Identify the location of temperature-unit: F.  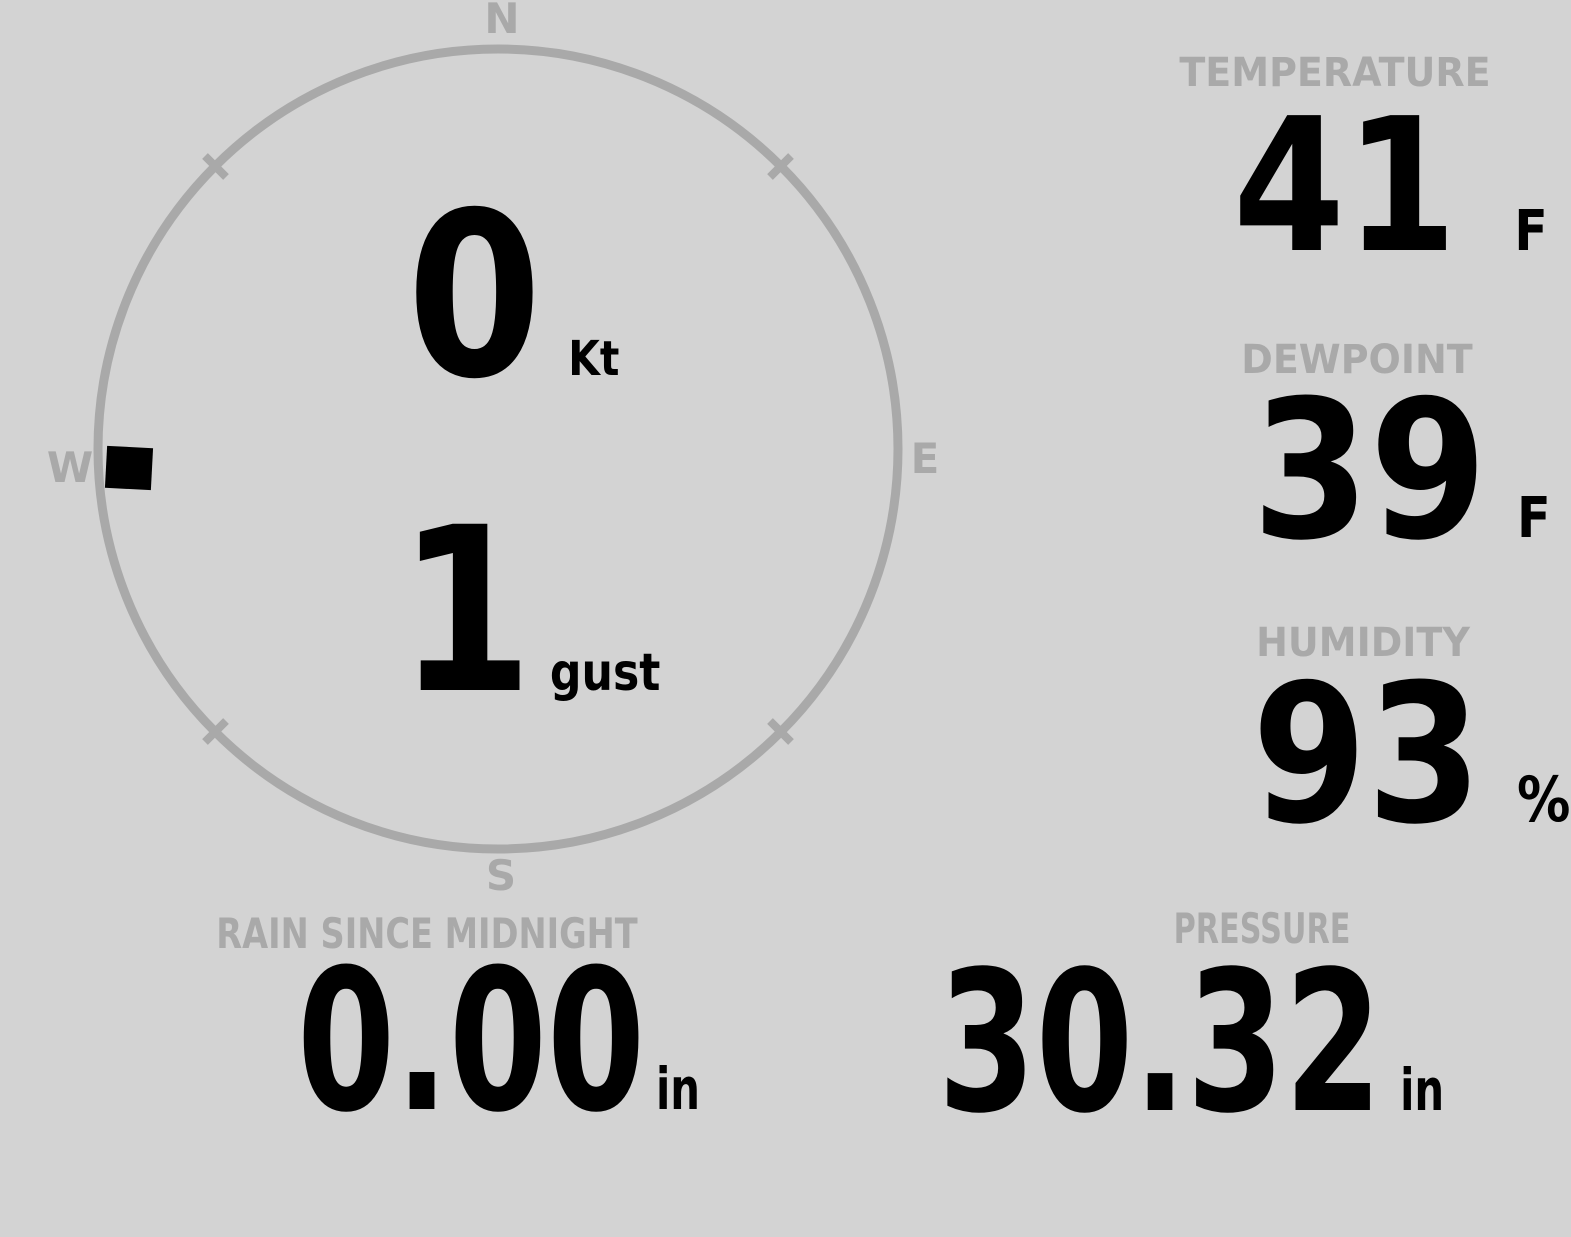
(1531, 231).